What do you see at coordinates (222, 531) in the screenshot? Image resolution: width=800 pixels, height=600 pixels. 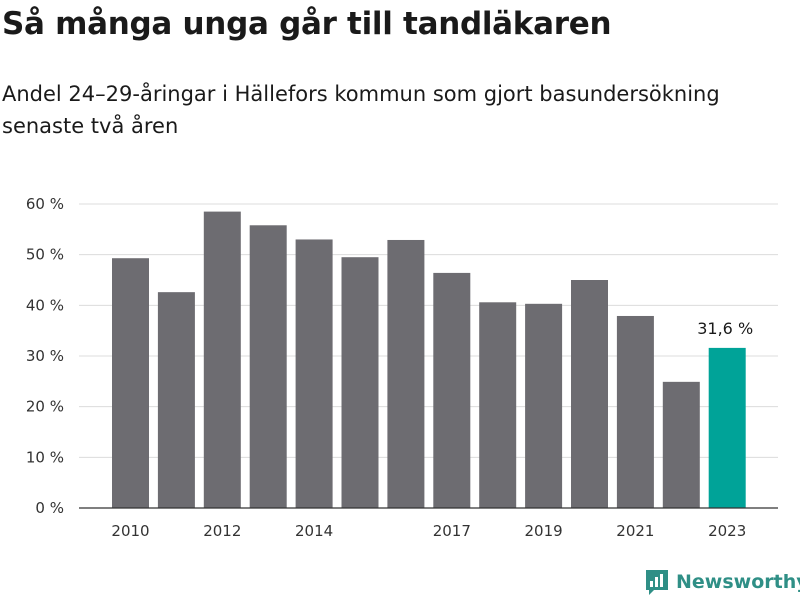 I see `x-tick-label: 2012` at bounding box center [222, 531].